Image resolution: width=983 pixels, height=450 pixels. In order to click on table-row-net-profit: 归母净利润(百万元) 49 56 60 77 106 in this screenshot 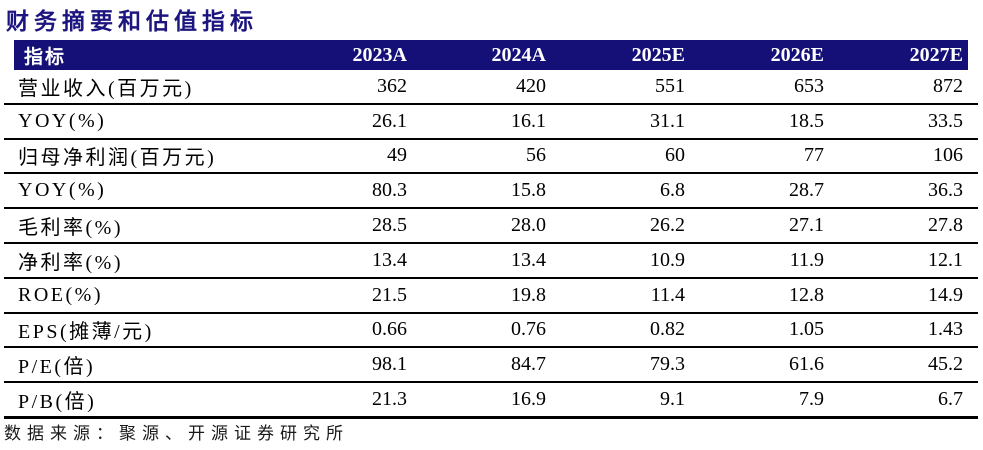, I will do `click(491, 157)`.